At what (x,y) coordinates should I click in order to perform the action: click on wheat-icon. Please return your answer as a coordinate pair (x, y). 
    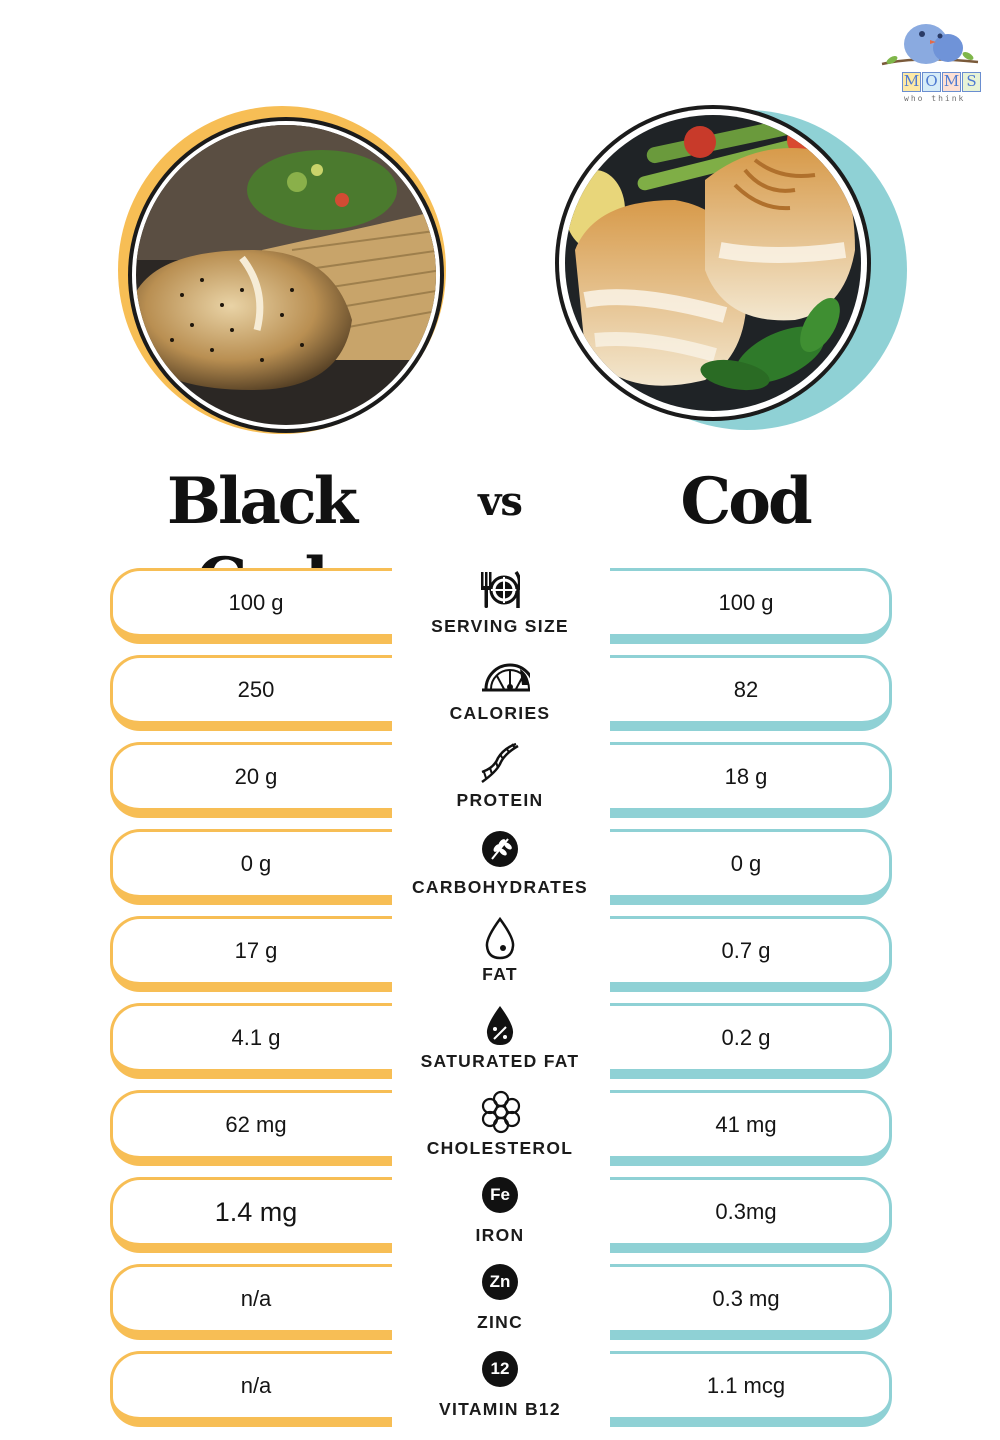
    Looking at the image, I should click on (500, 849).